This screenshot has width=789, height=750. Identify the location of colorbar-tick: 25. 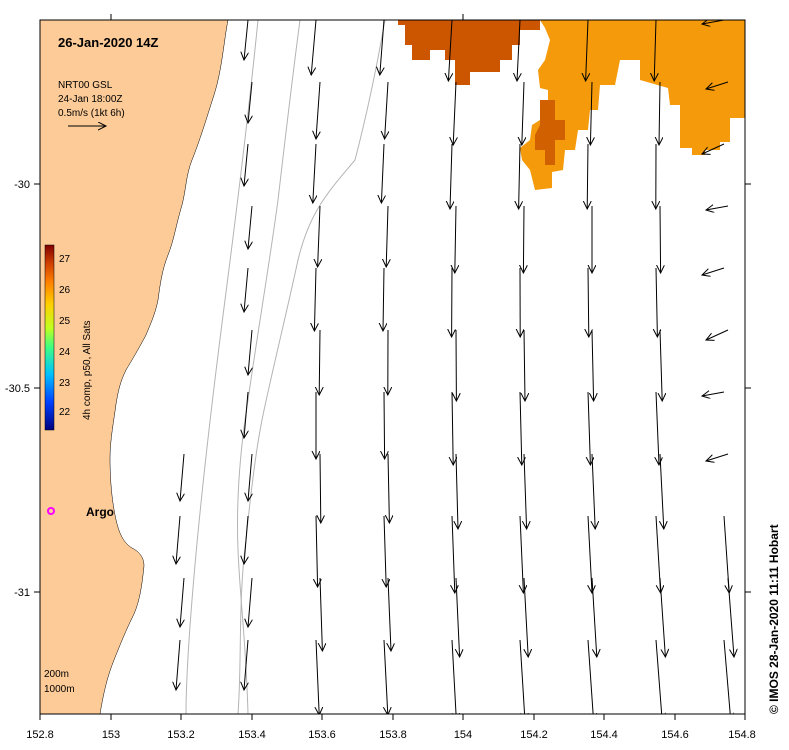
(65, 321).